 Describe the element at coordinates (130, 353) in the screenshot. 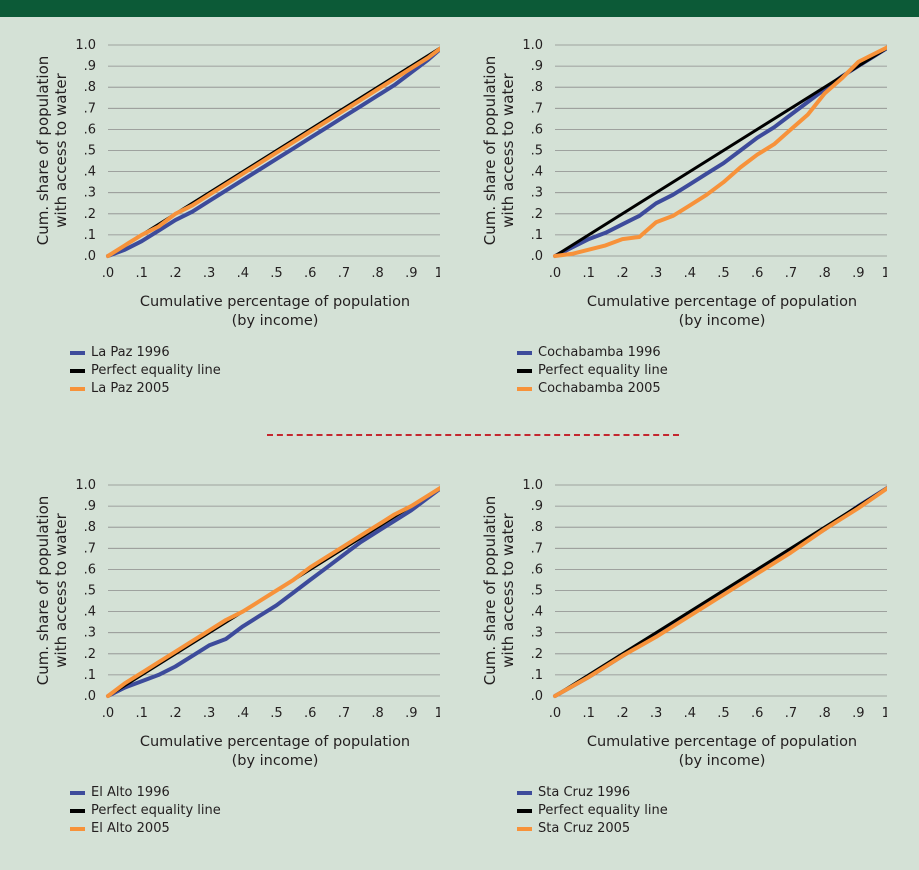

I see `legend-label: La Paz 1996` at that location.